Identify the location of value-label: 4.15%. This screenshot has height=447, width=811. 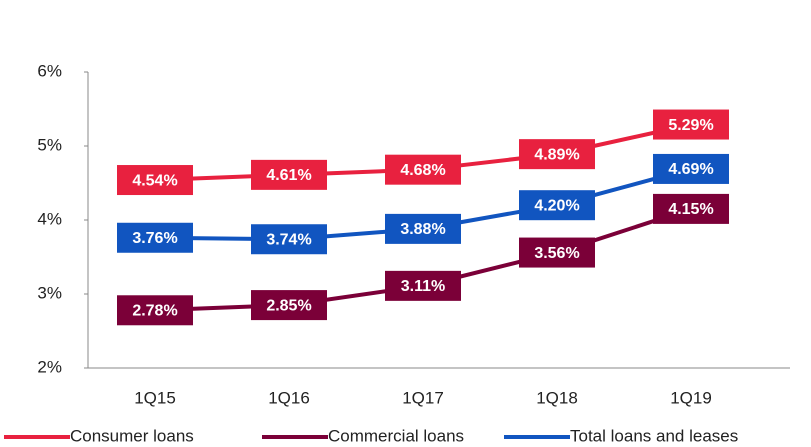
(690, 209).